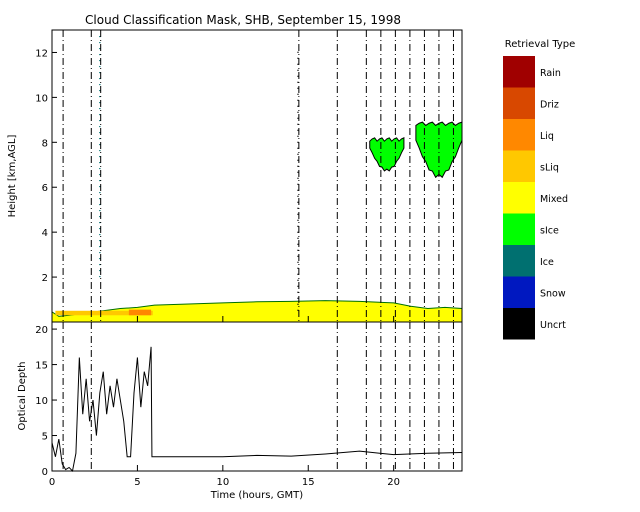 The width and height of the screenshot is (640, 512). I want to click on legend-swatch-driz, so click(519, 103).